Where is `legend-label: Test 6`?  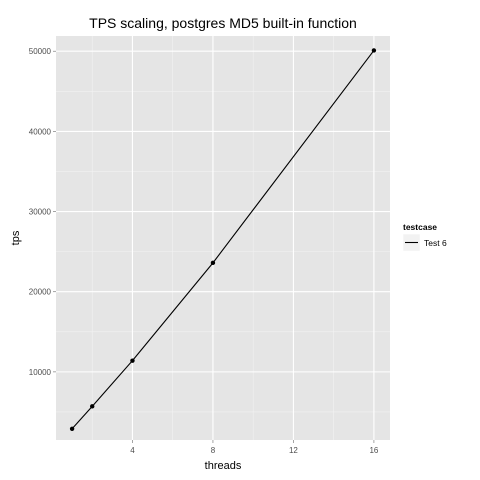
legend-label: Test 6 is located at coordinates (435, 243).